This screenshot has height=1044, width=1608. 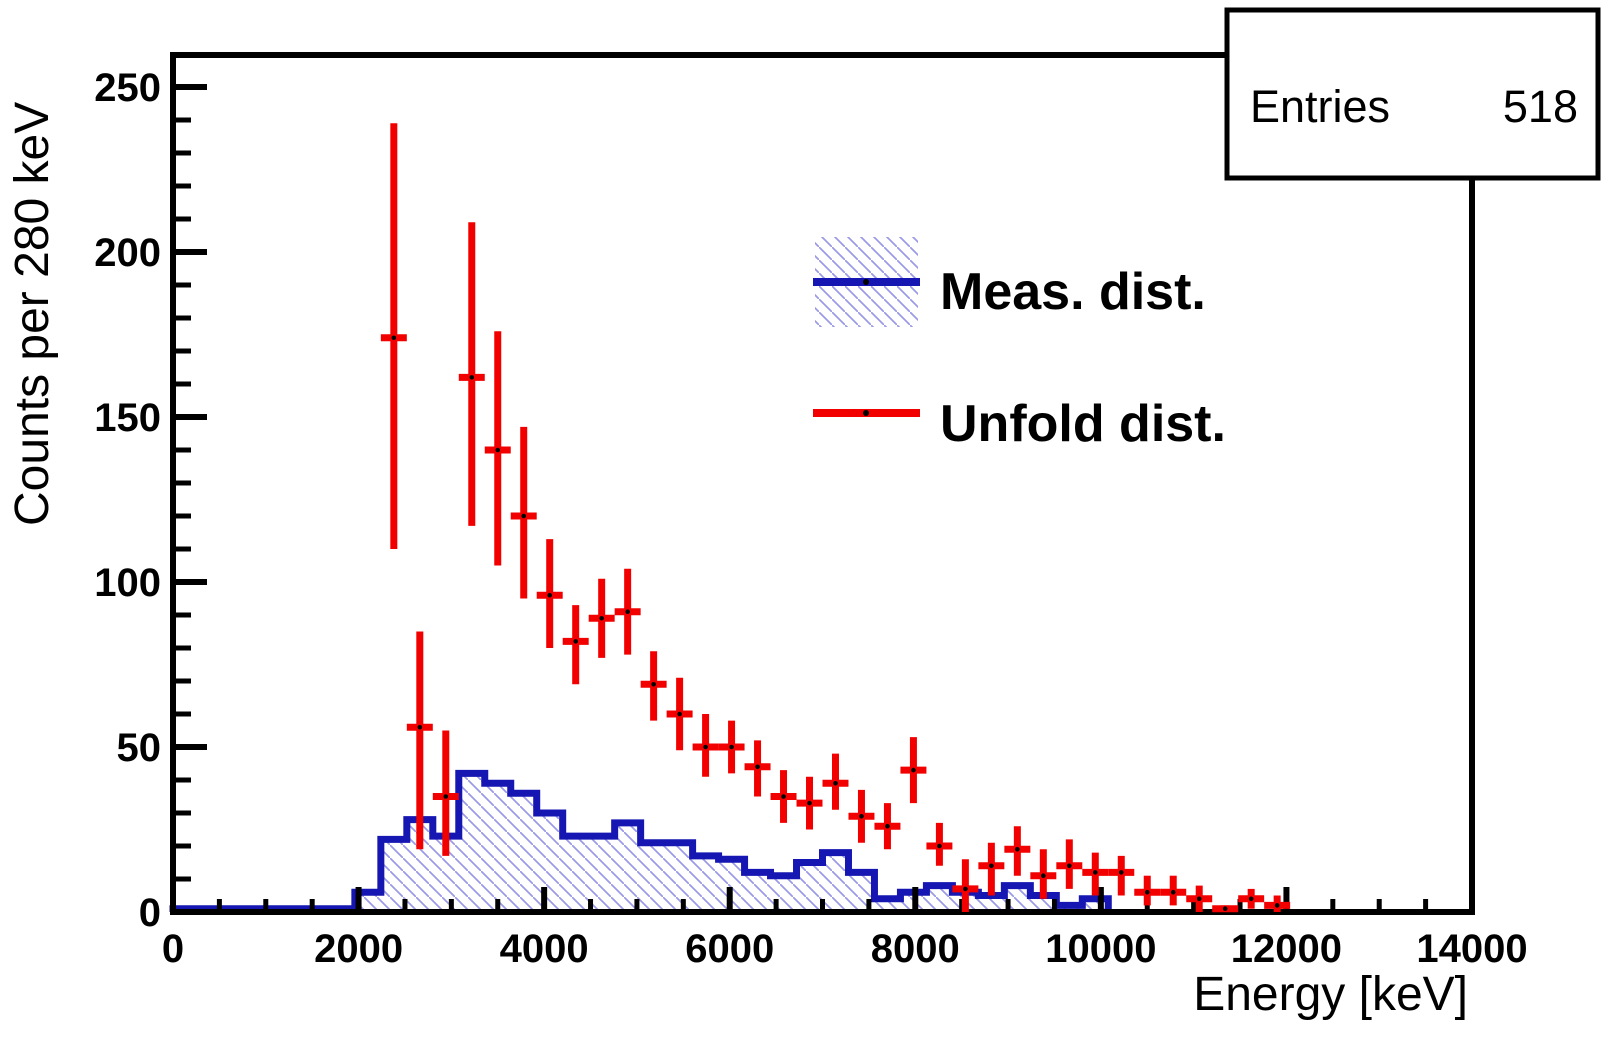 I want to click on y-tick-label: 200, so click(x=127, y=253).